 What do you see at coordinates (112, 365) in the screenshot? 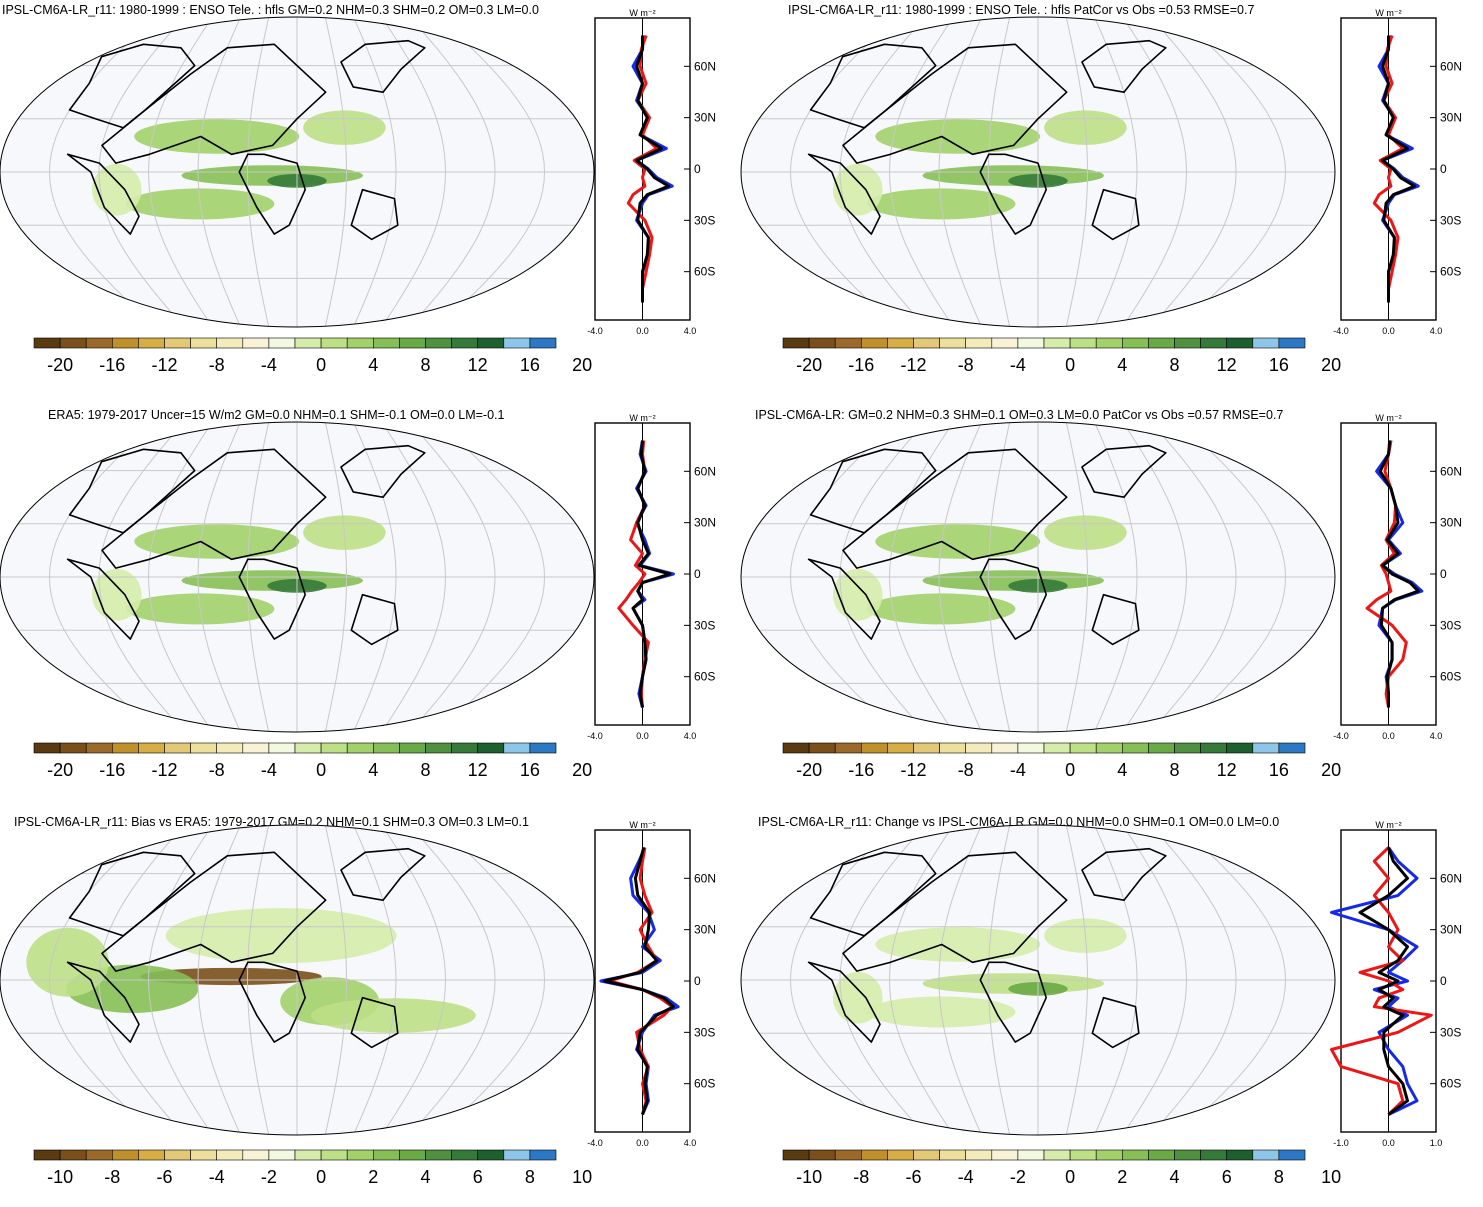
I see `colorbar-tick-label: -16` at bounding box center [112, 365].